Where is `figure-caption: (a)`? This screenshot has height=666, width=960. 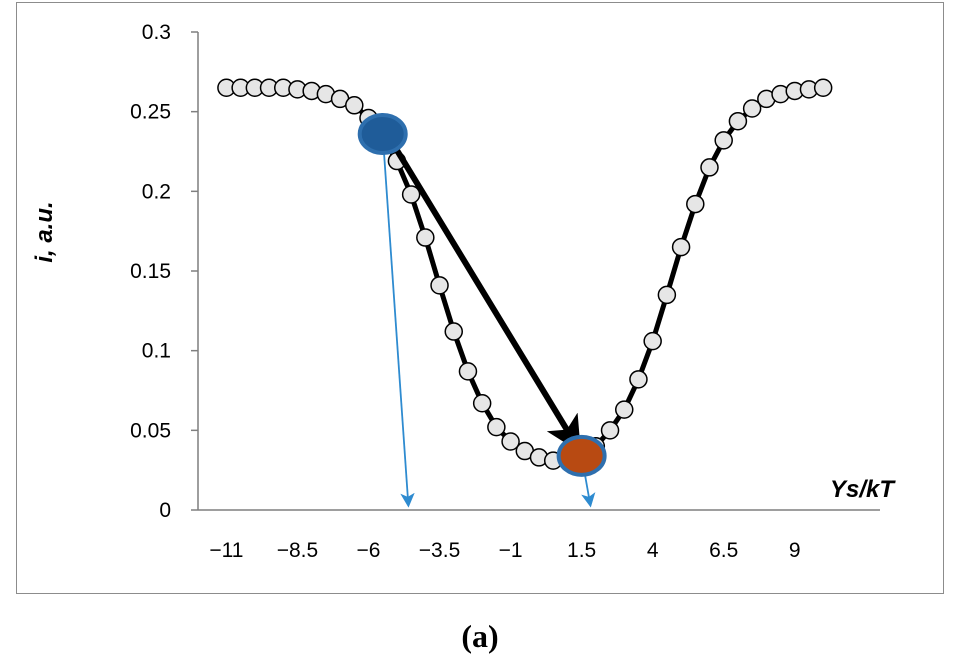
figure-caption: (a) is located at coordinates (480, 636).